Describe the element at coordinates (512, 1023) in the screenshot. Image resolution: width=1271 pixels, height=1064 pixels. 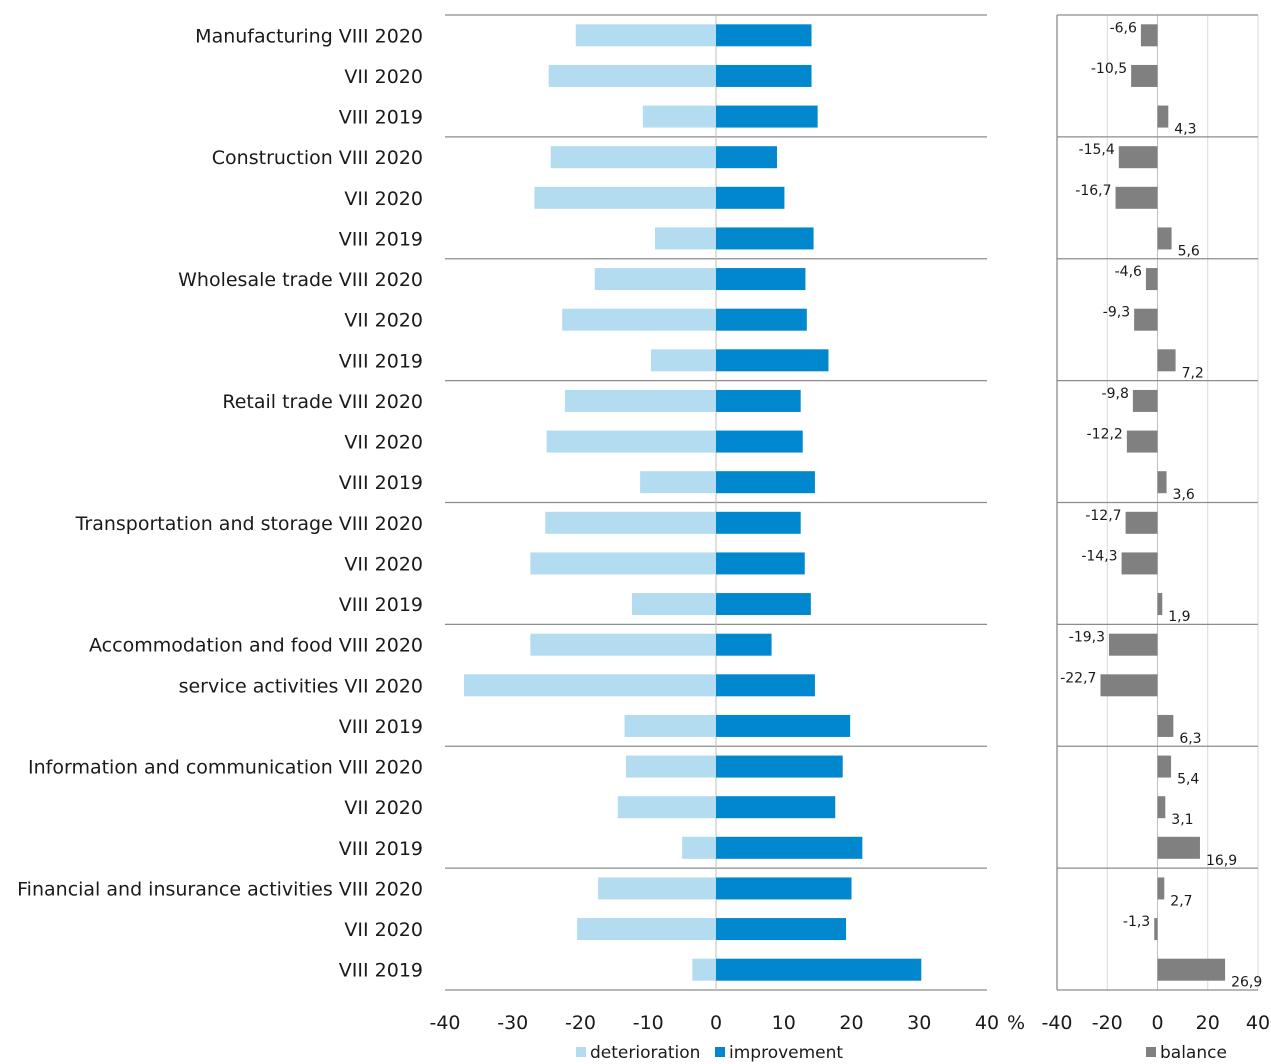
I see `x-tick-label: -30` at that location.